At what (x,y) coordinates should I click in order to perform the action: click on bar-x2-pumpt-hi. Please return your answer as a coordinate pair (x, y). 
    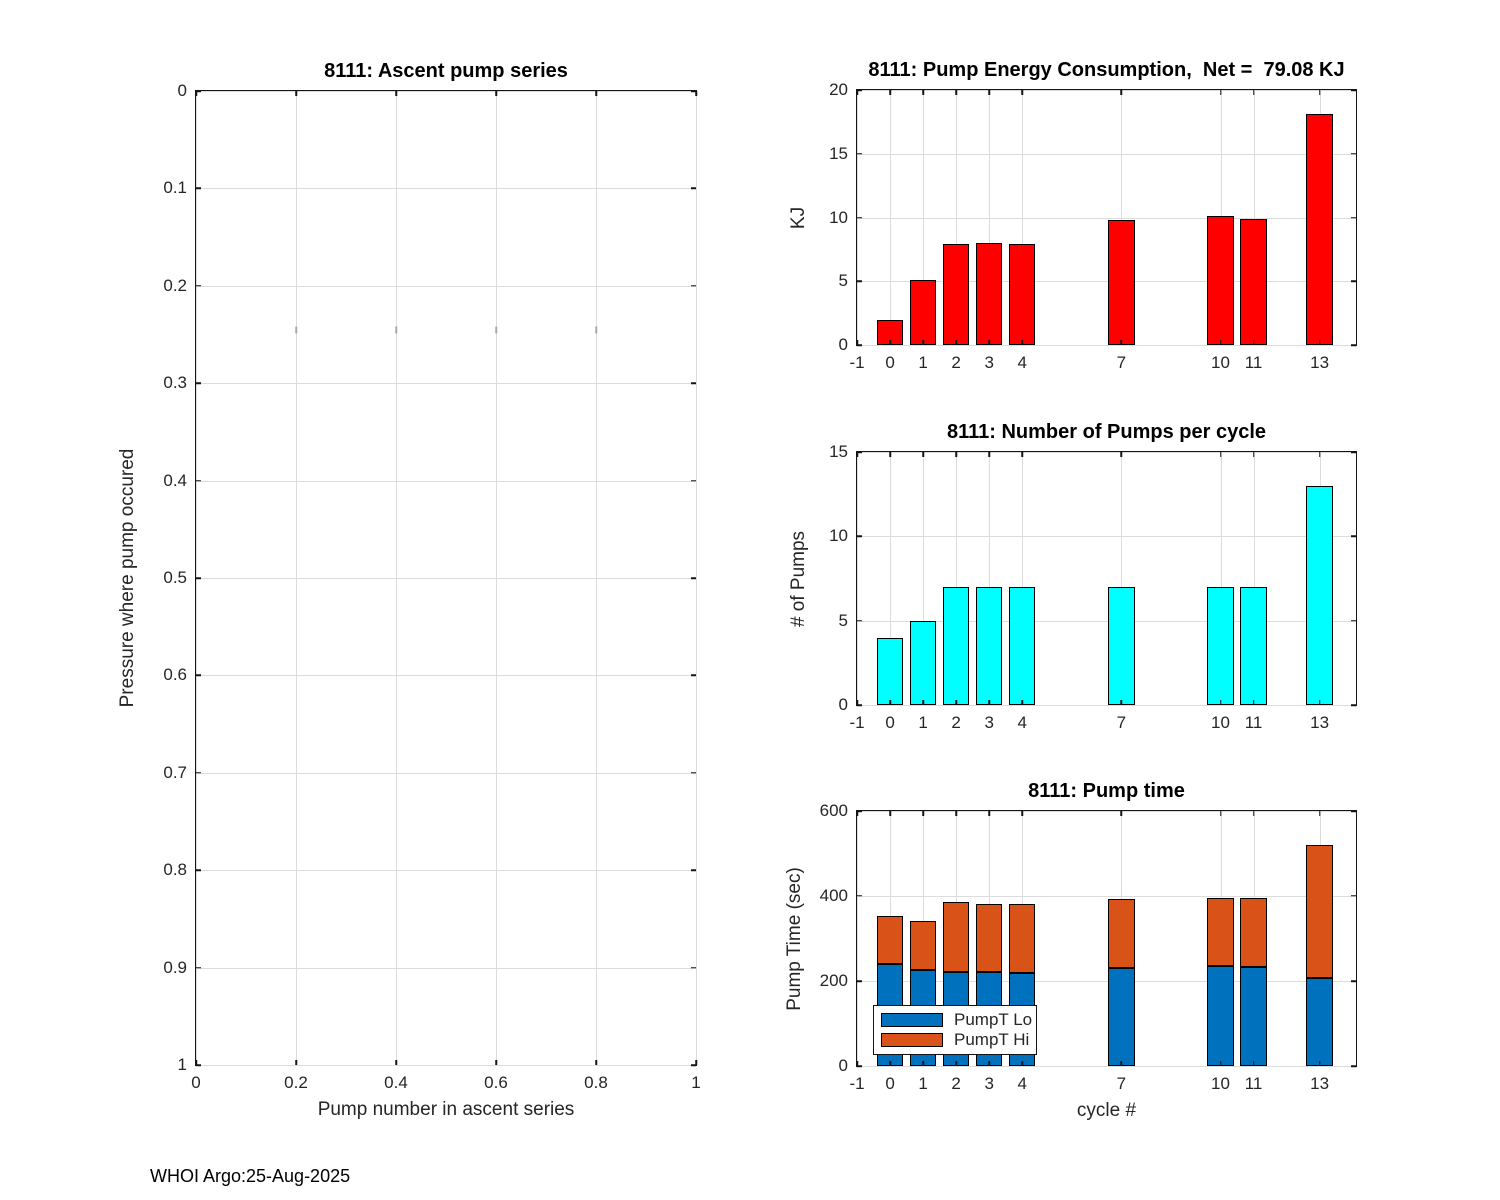
    Looking at the image, I should click on (956, 937).